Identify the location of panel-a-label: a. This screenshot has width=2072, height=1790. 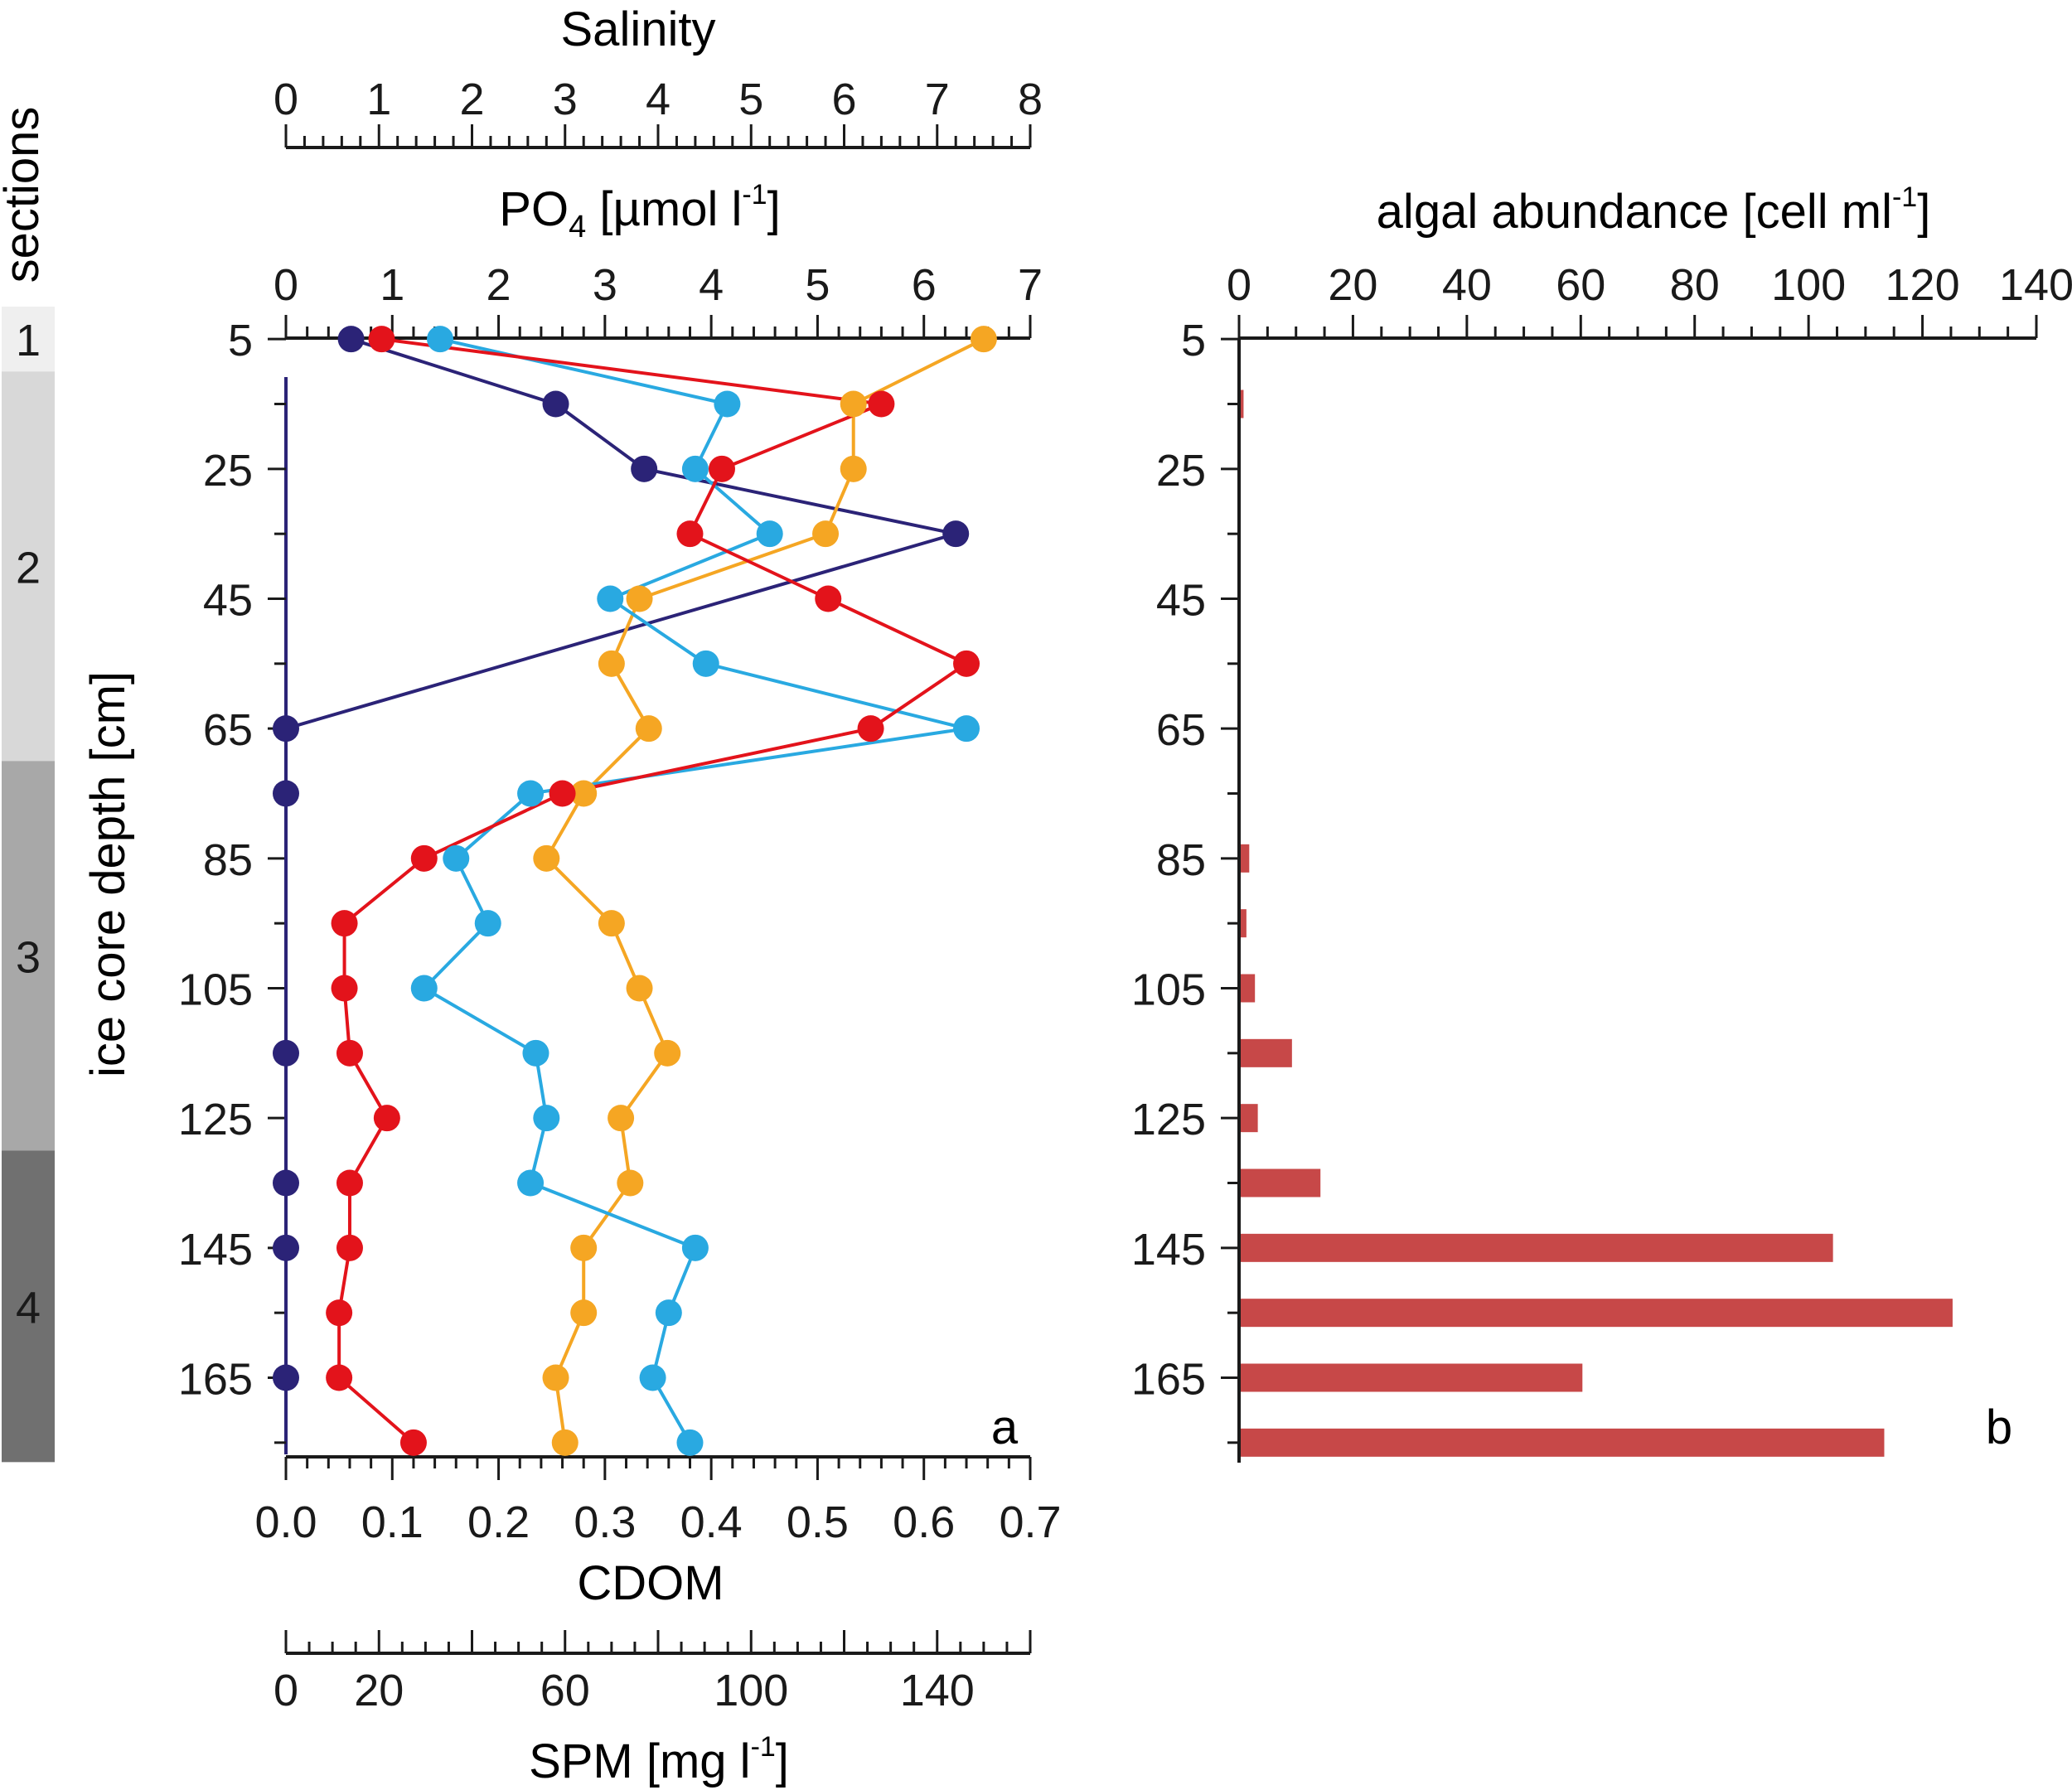
(1005, 1427).